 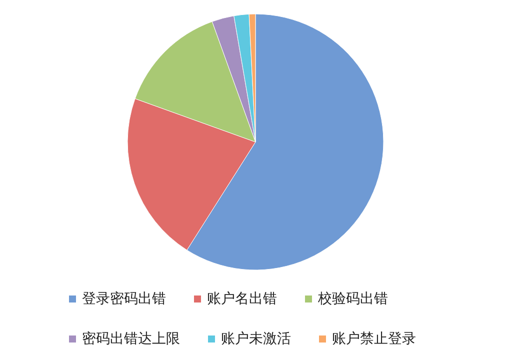 What do you see at coordinates (352, 299) in the screenshot?
I see `legend-label: 校验码出错` at bounding box center [352, 299].